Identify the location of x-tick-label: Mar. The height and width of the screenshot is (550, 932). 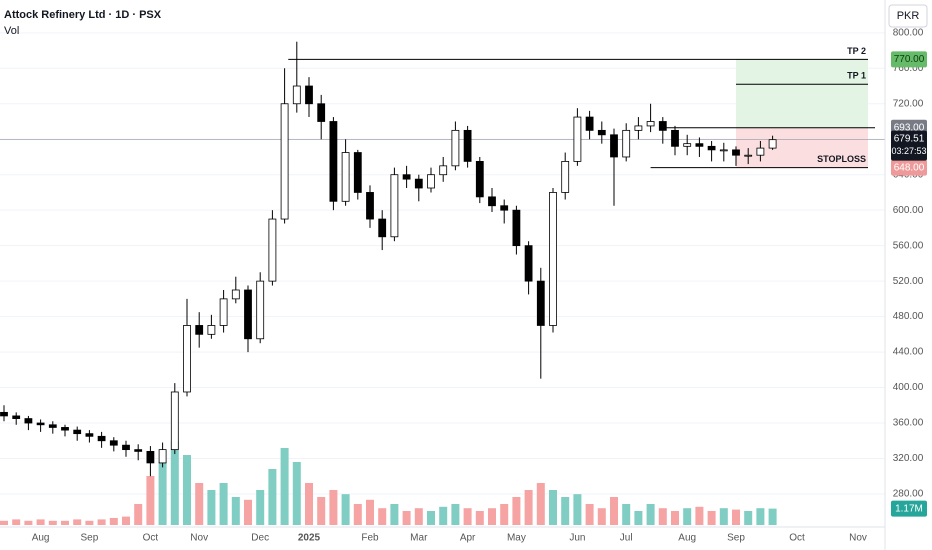
(419, 538).